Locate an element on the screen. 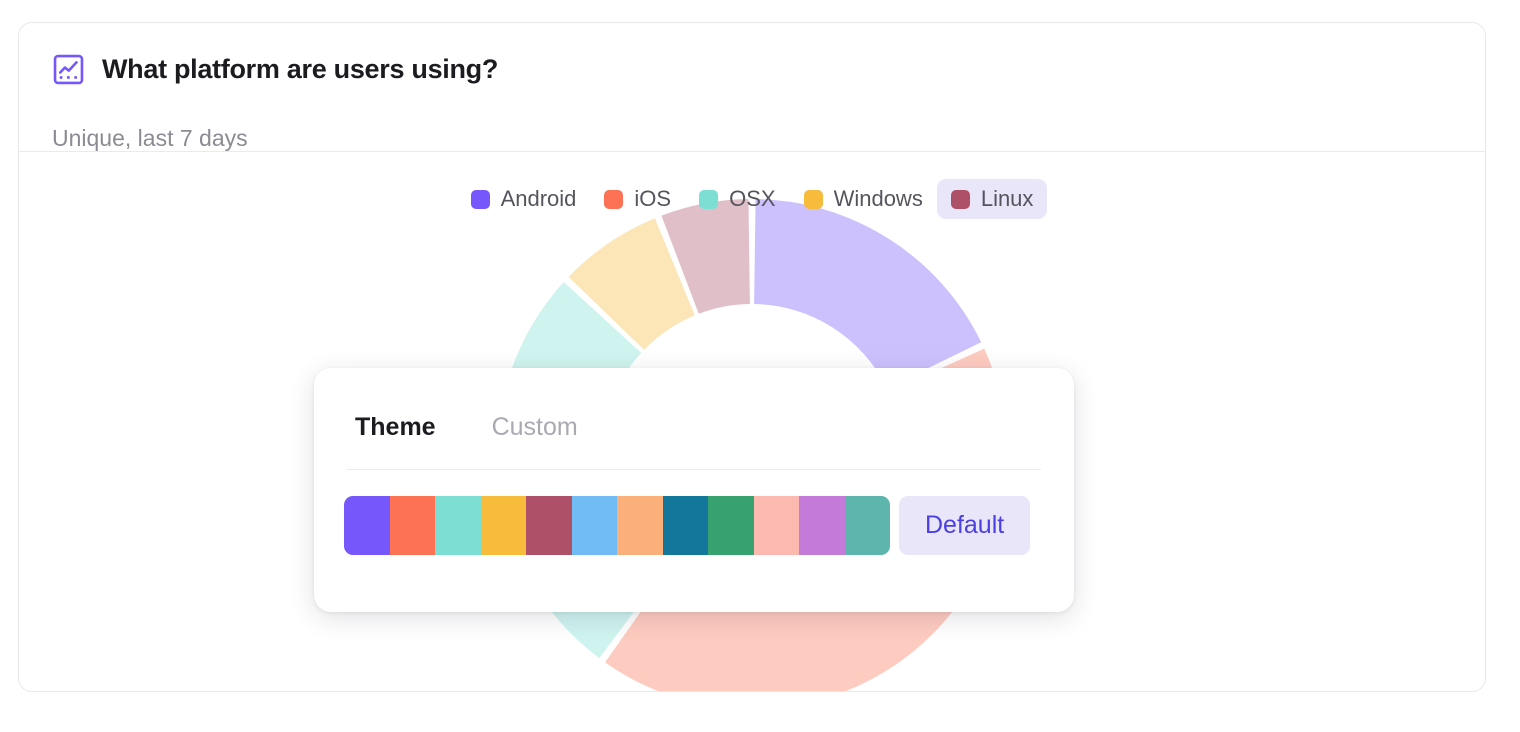 This screenshot has height=732, width=1520. card-subtitle: Unique, last 7 days is located at coordinates (150, 138).